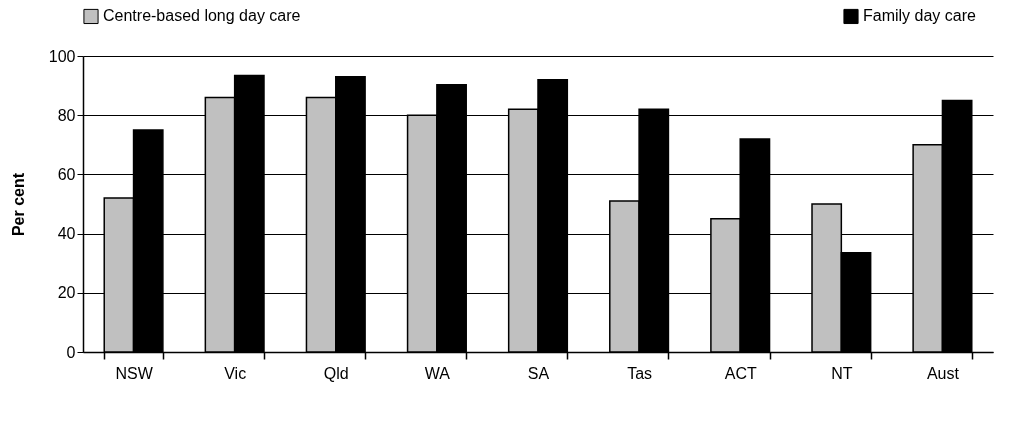 This screenshot has width=1029, height=441. I want to click on y-tick-label: 20, so click(66, 293).